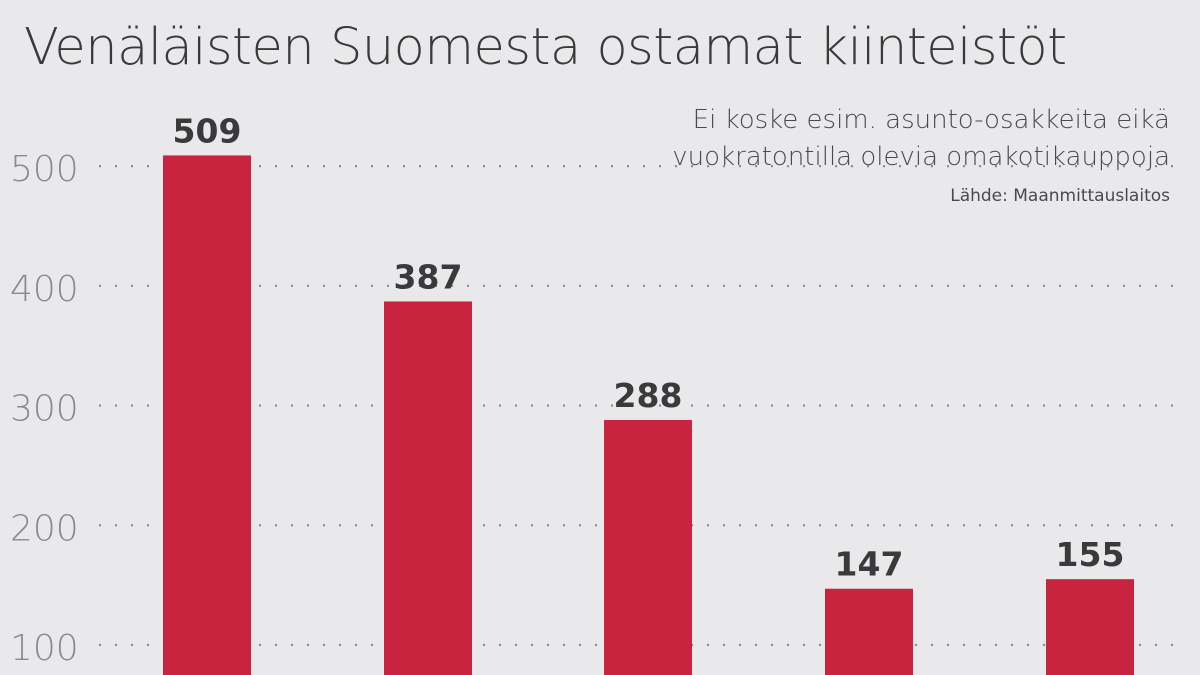  Describe the element at coordinates (207, 130) in the screenshot. I see `data-label-1: 509` at that location.